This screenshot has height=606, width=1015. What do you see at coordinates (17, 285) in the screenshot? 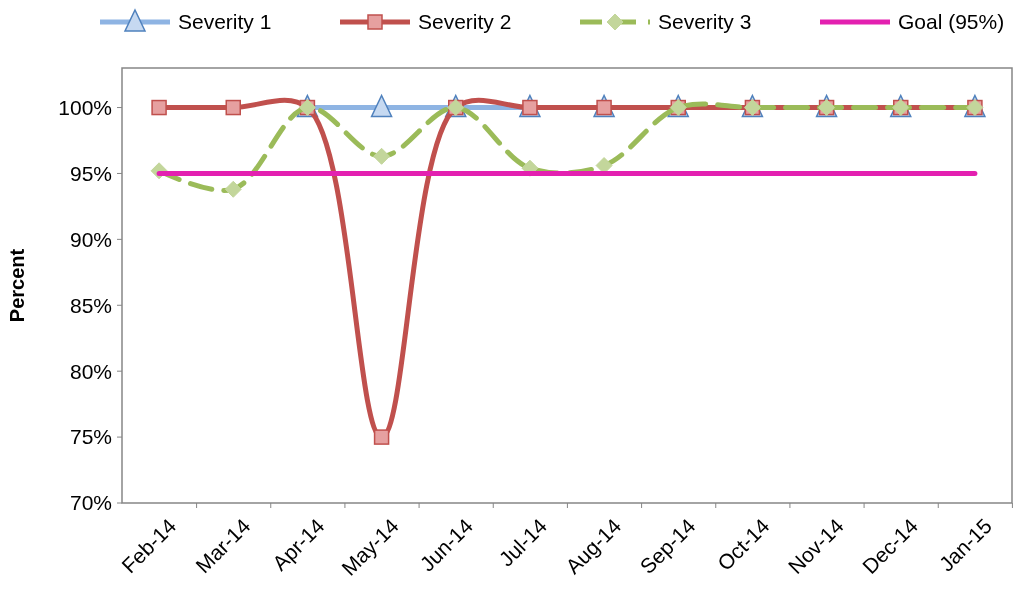
I see `y-axis-title: Percent` at bounding box center [17, 285].